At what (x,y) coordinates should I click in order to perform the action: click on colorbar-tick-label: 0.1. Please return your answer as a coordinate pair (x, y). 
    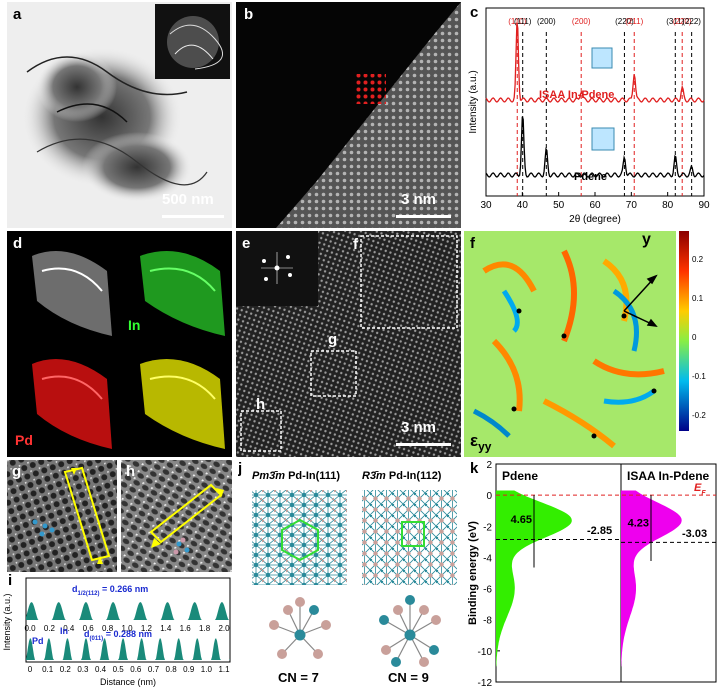
    Looking at the image, I should click on (698, 298).